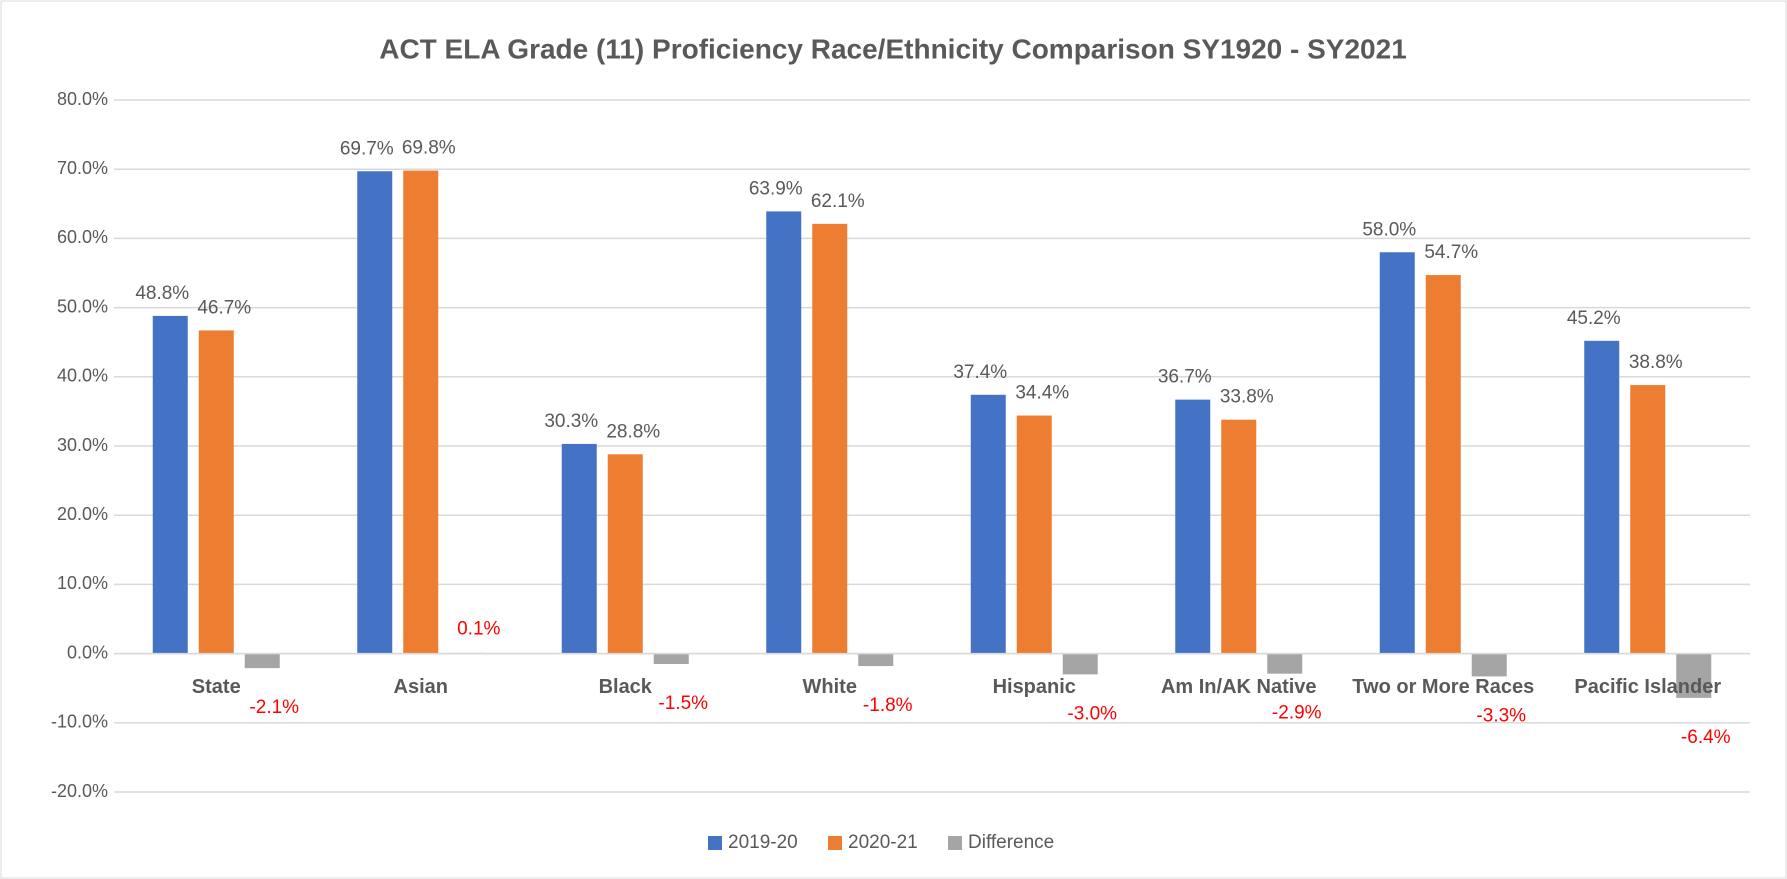 The height and width of the screenshot is (879, 1787). Describe the element at coordinates (421, 687) in the screenshot. I see `x-tick-label: Asian` at that location.